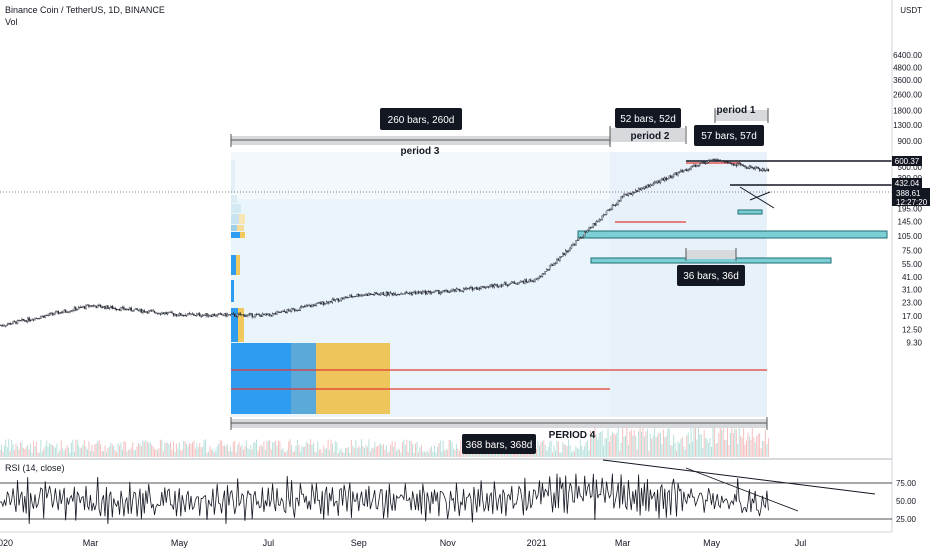  I want to click on price-tick-14: 75.00, so click(912, 251).